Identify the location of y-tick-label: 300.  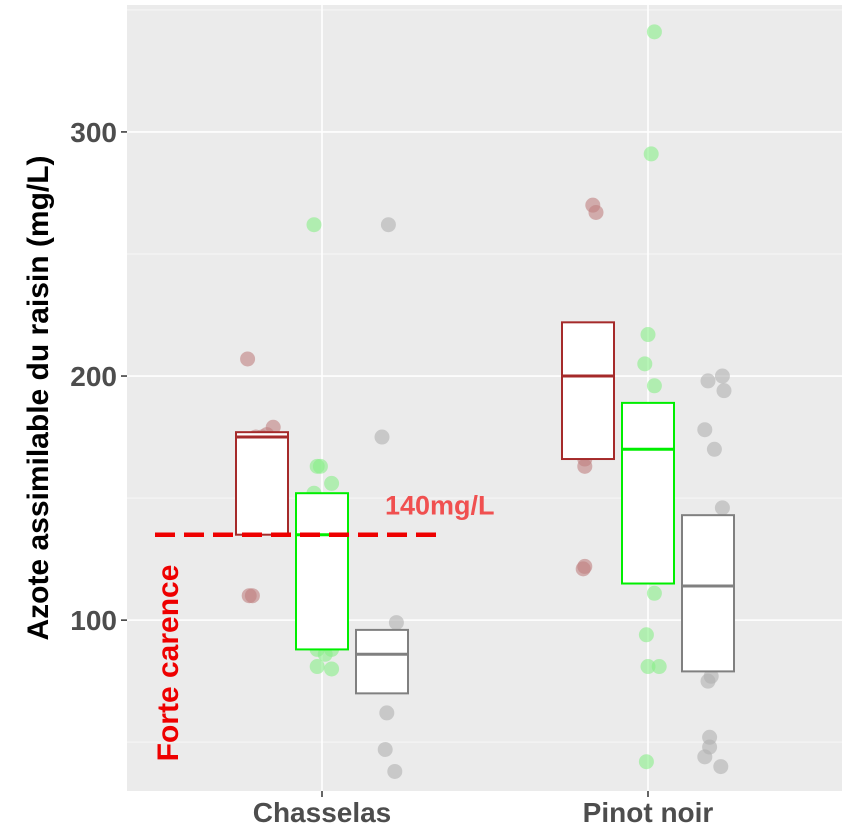
(93, 132).